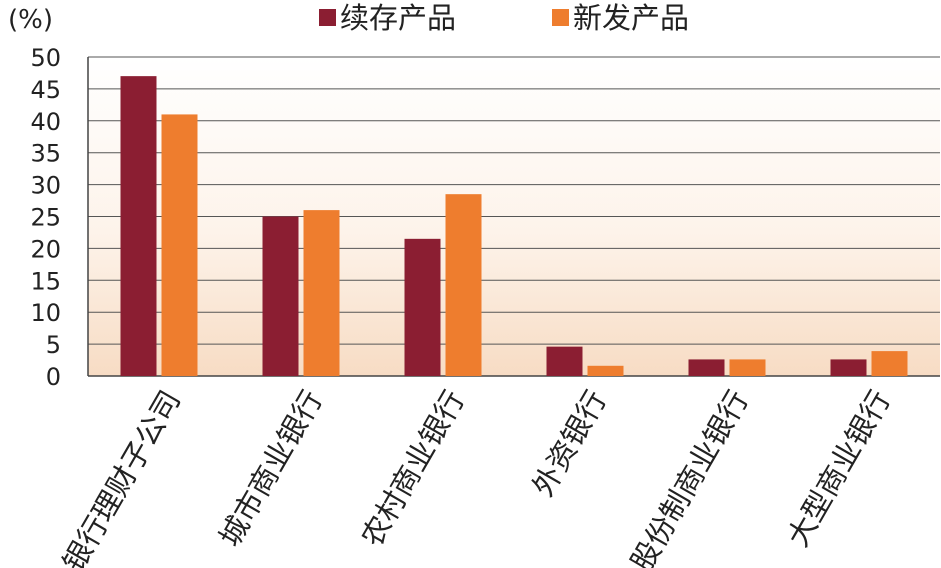 The width and height of the screenshot is (941, 568). I want to click on x-category-label: 城市商业银行, so click(271, 469).